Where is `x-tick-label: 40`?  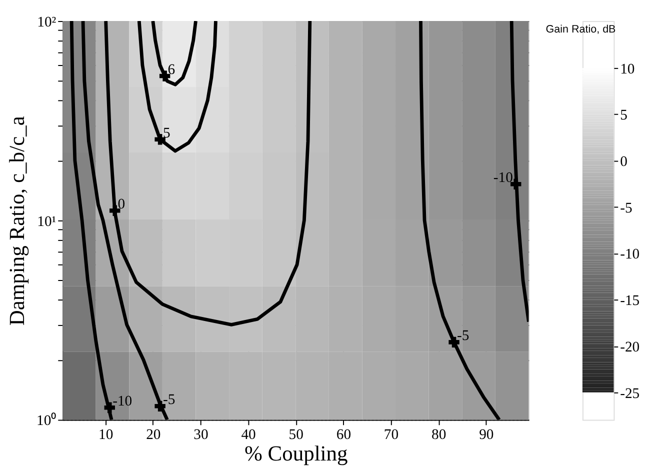
x-tick-label: 40 is located at coordinates (248, 434).